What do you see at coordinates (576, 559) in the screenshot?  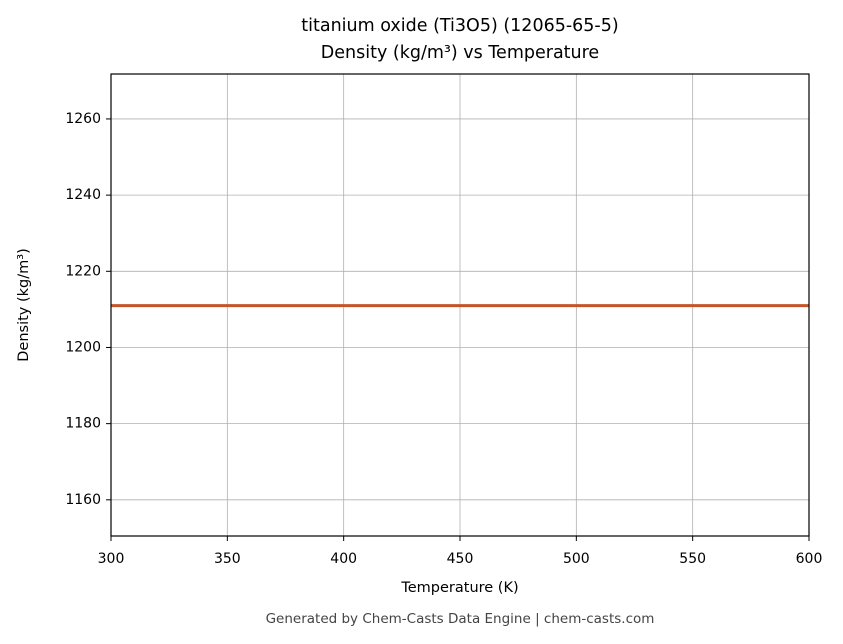 I see `x-tick-label: 500` at bounding box center [576, 559].